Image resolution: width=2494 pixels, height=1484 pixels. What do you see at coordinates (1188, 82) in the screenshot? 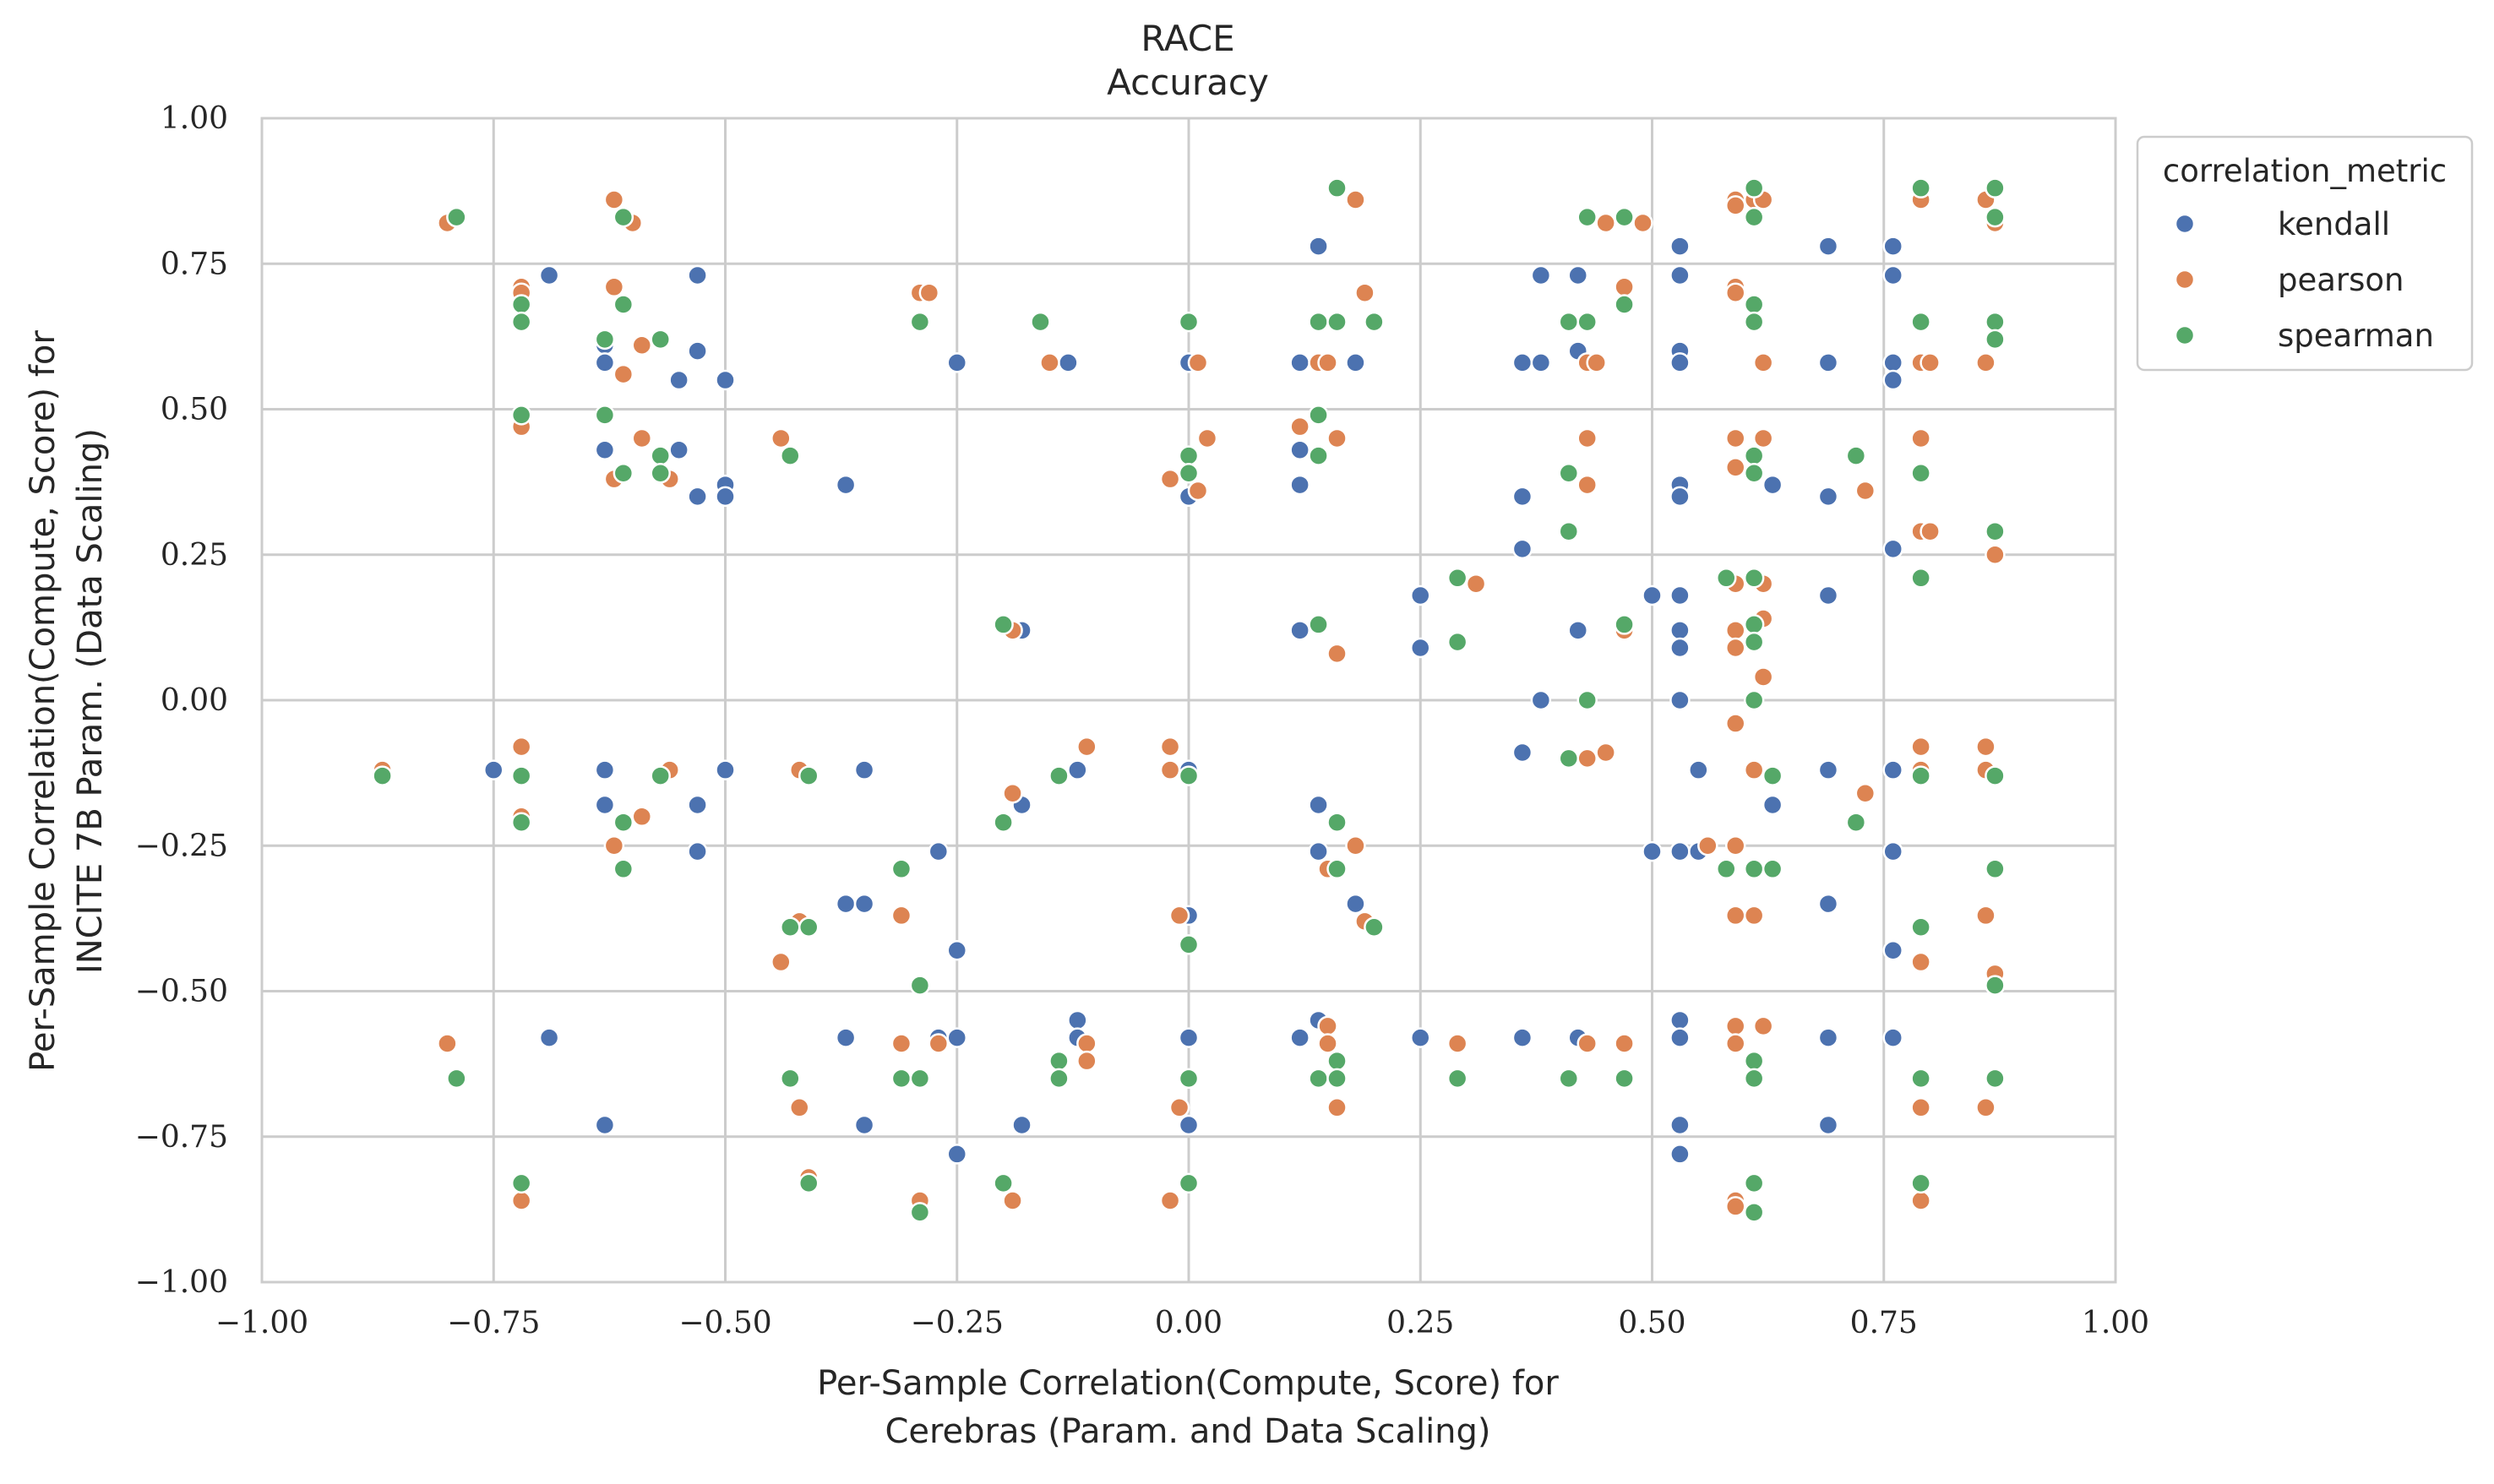
I see `chart-subtitle: Accuracy` at bounding box center [1188, 82].